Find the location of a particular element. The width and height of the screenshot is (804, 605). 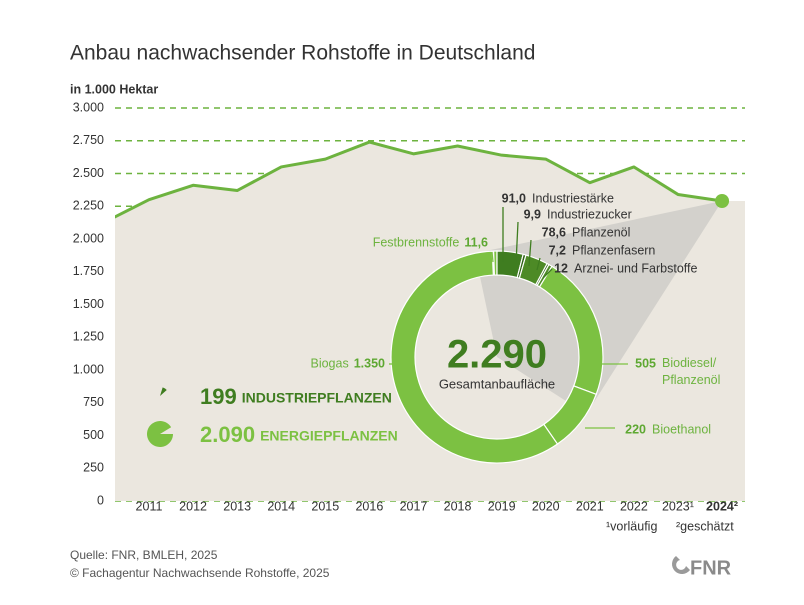

donut-segment is located at coordinates (474, 357).